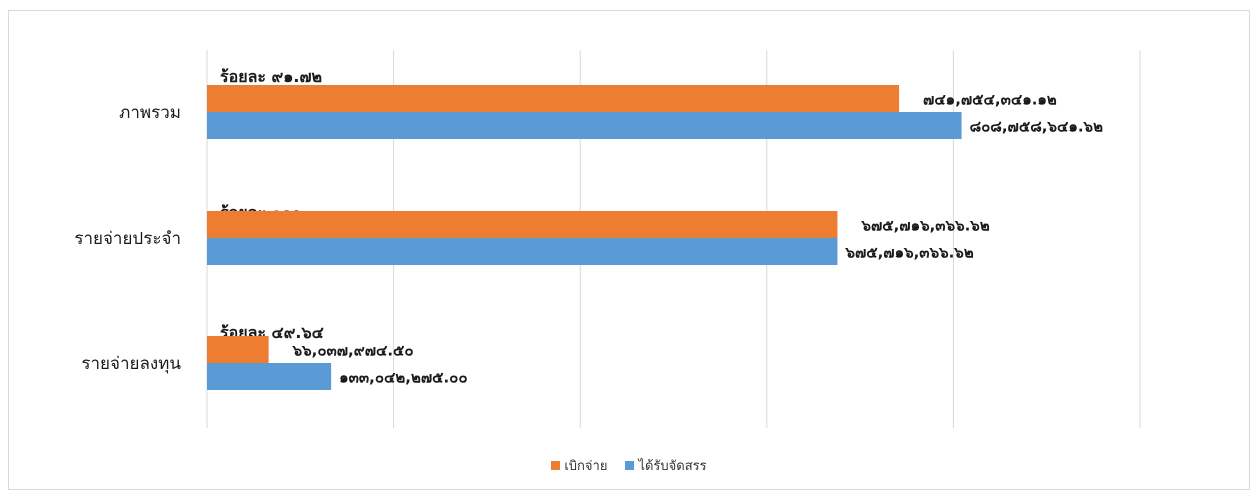  I want to click on legend-item-disbursed: เบิกจ่าย, so click(579, 465).